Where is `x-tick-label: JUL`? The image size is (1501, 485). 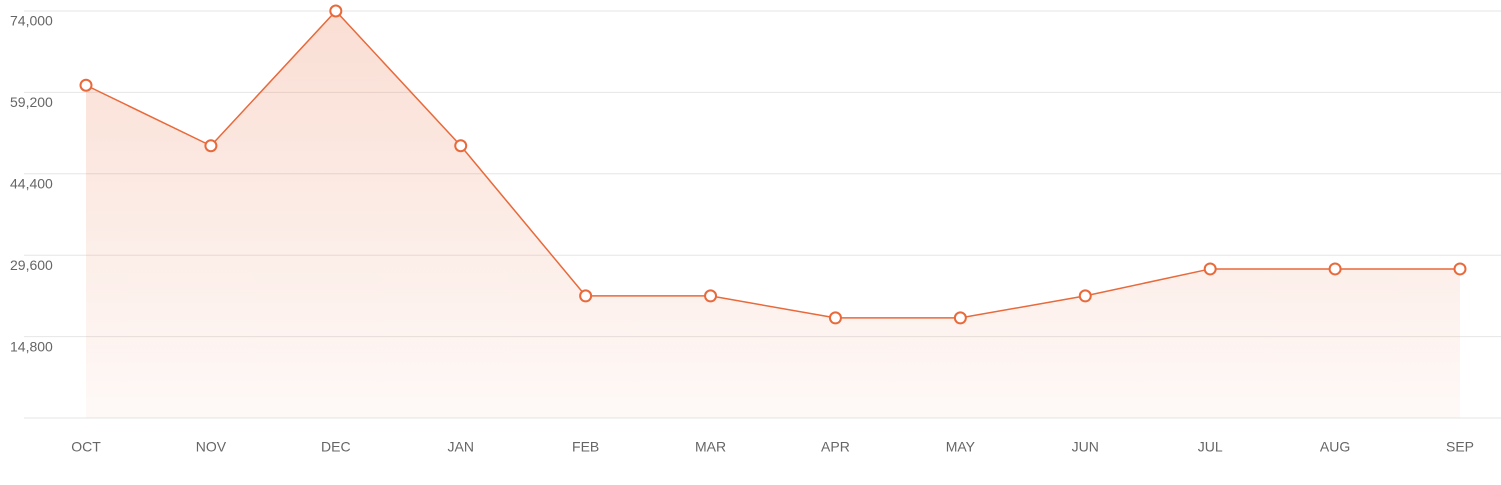
x-tick-label: JUL is located at coordinates (1210, 447).